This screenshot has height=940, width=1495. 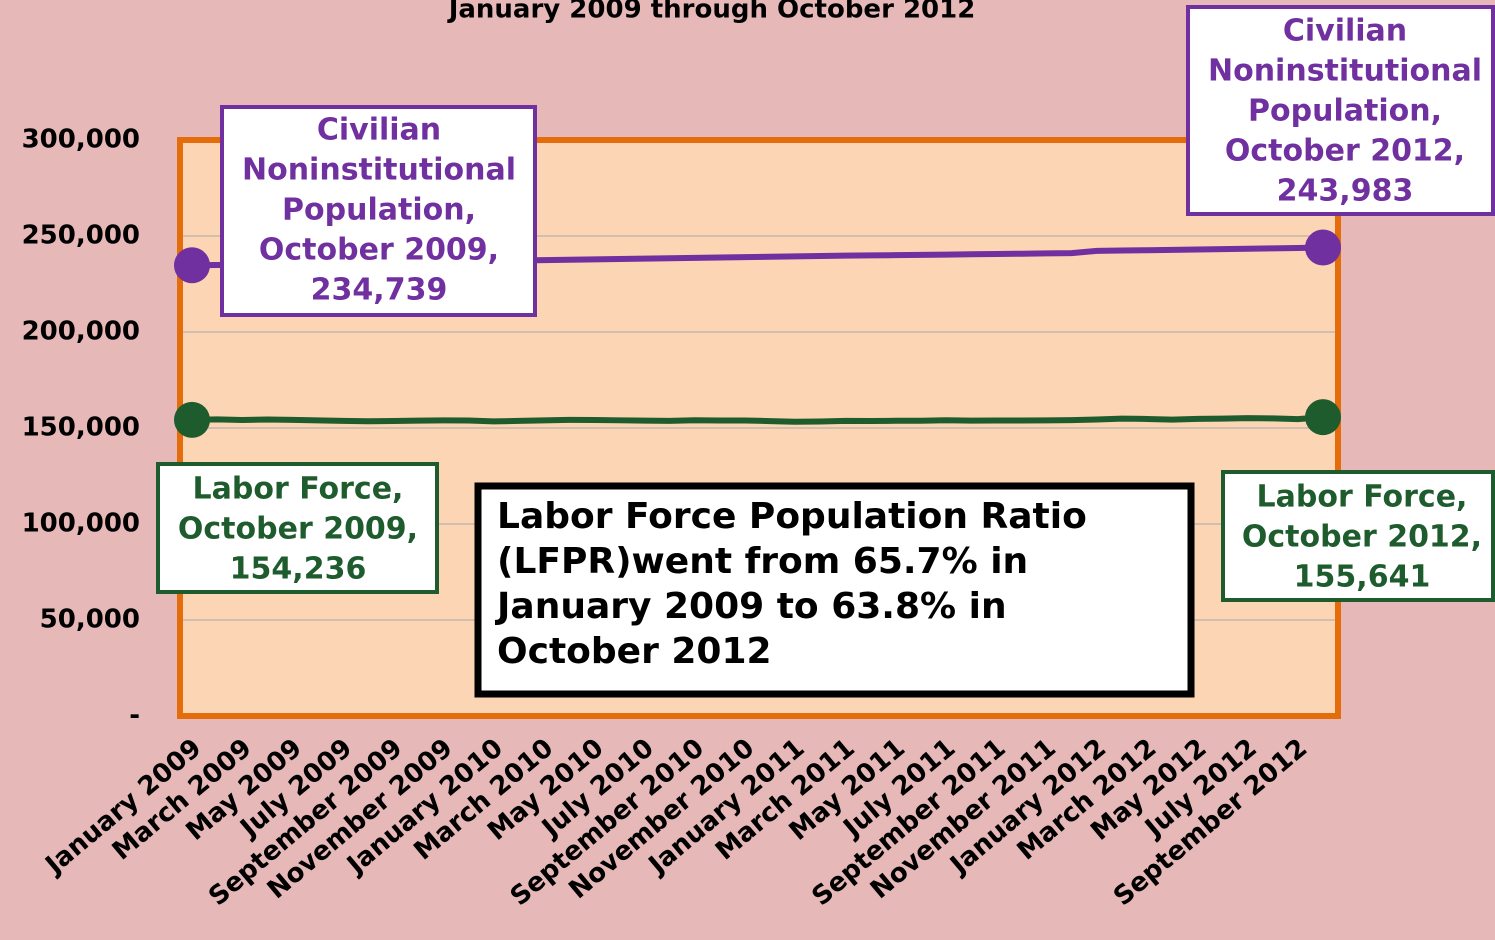 What do you see at coordinates (81, 140) in the screenshot?
I see `y-tick-label: 300,000` at bounding box center [81, 140].